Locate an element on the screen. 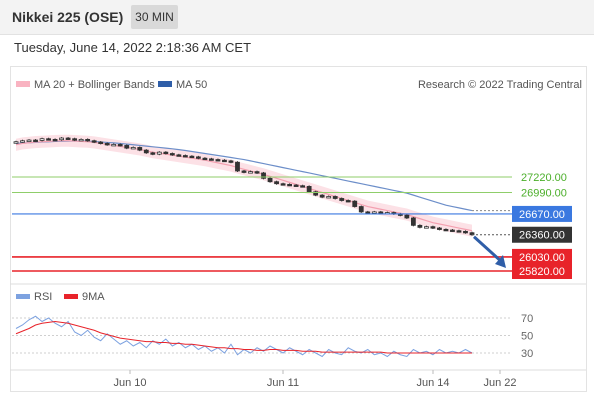 The width and height of the screenshot is (594, 403). ma50-line is located at coordinates (244, 176).